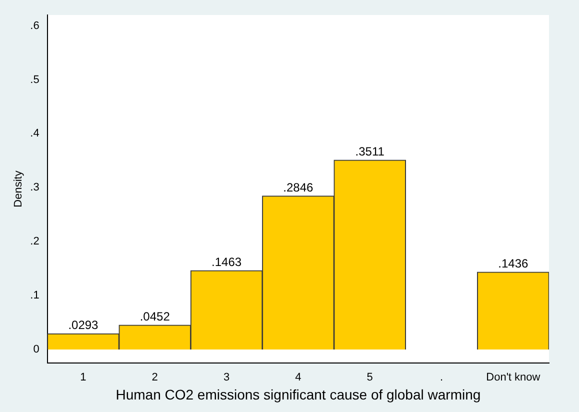 This screenshot has height=412, width=579. What do you see at coordinates (35, 188) in the screenshot?
I see `y-tick-label: .3` at bounding box center [35, 188].